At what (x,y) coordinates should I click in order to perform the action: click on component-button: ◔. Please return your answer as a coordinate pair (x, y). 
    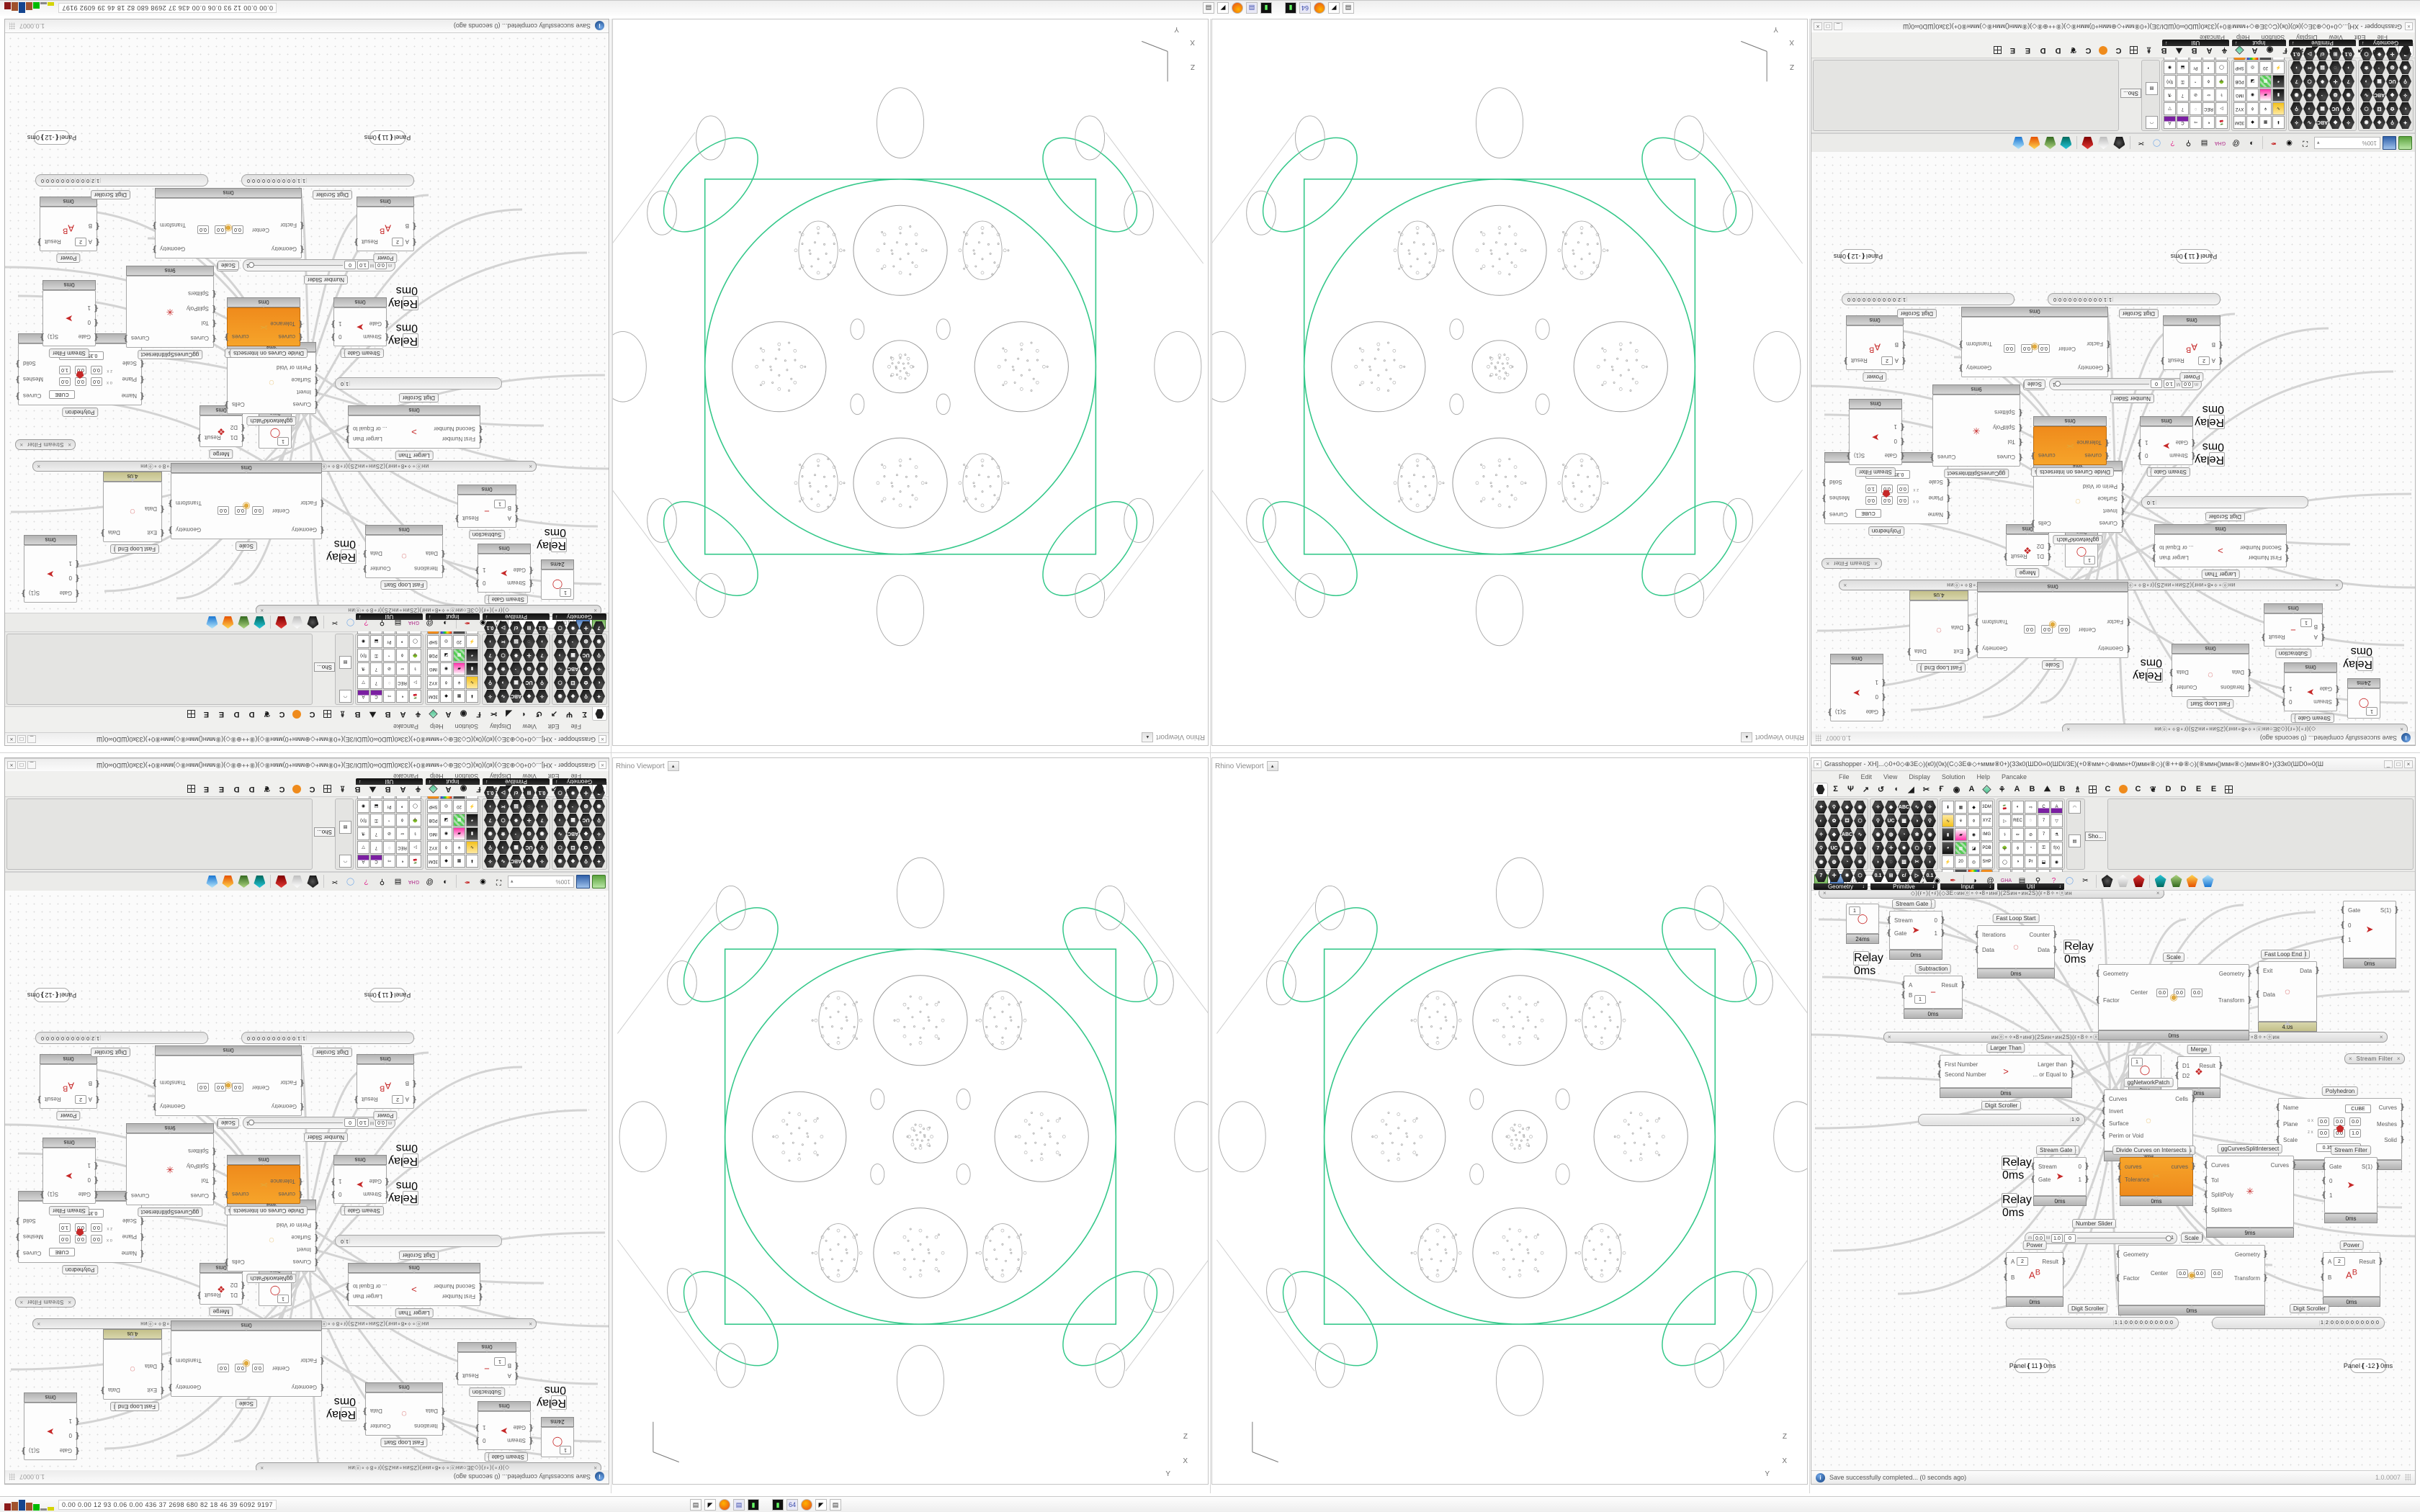
    Looking at the image, I should click on (2196, 81).